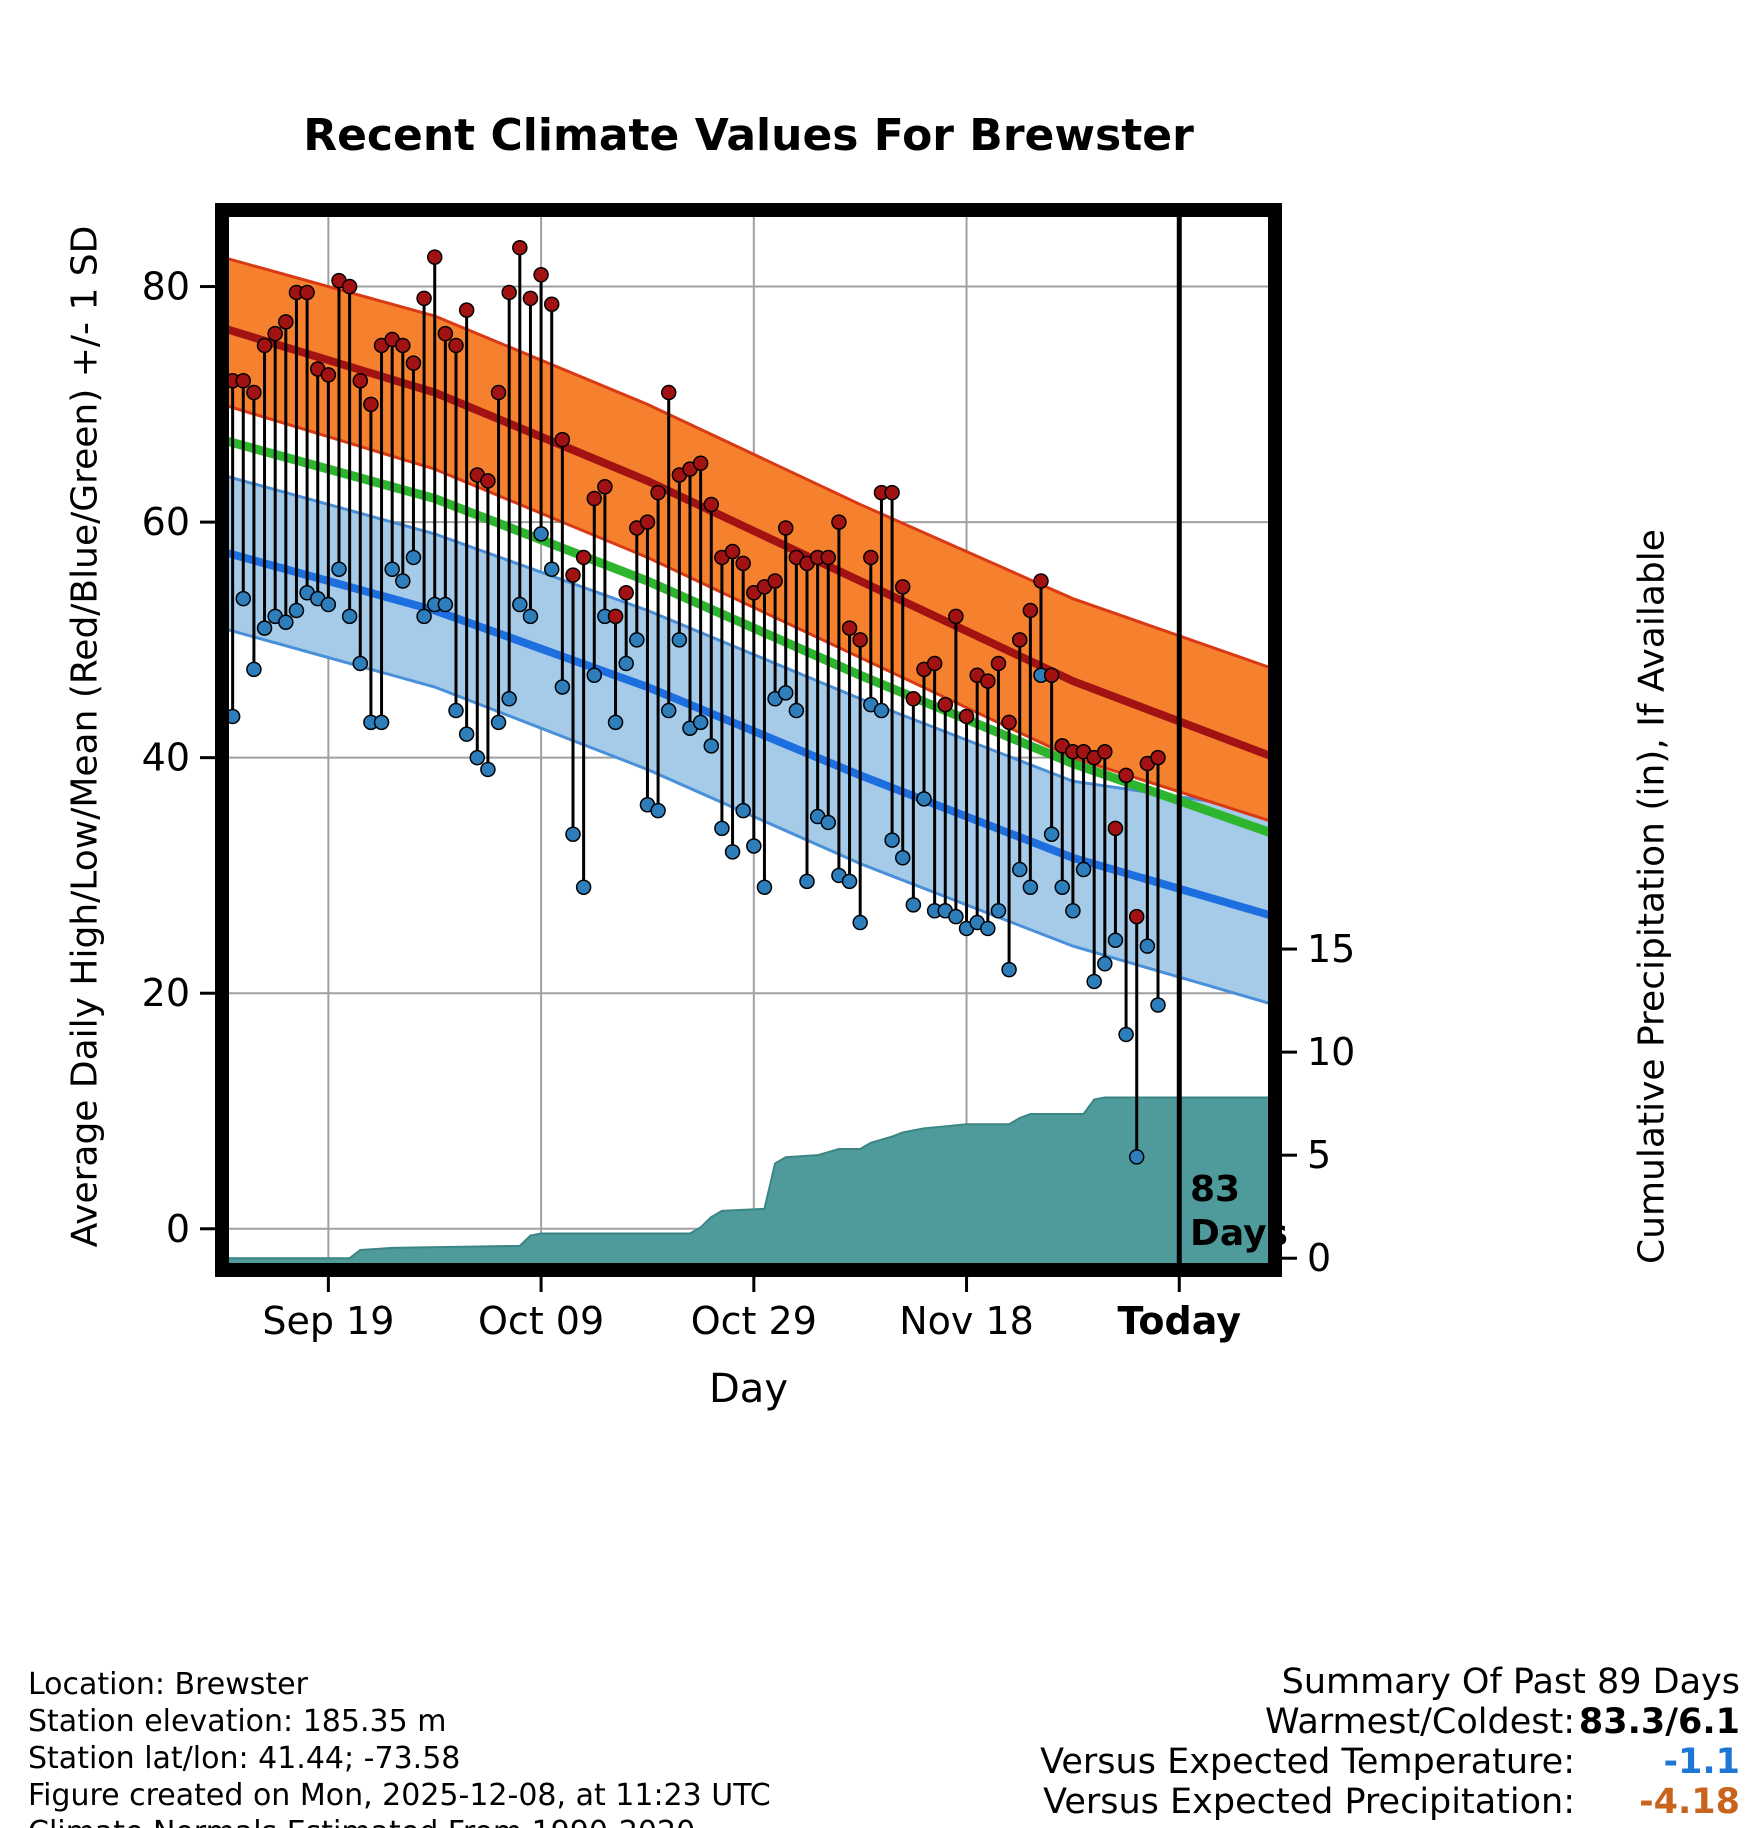 Image resolution: width=1748 pixels, height=1828 pixels. What do you see at coordinates (541, 1321) in the screenshot?
I see `svg-text: Oct 09` at bounding box center [541, 1321].